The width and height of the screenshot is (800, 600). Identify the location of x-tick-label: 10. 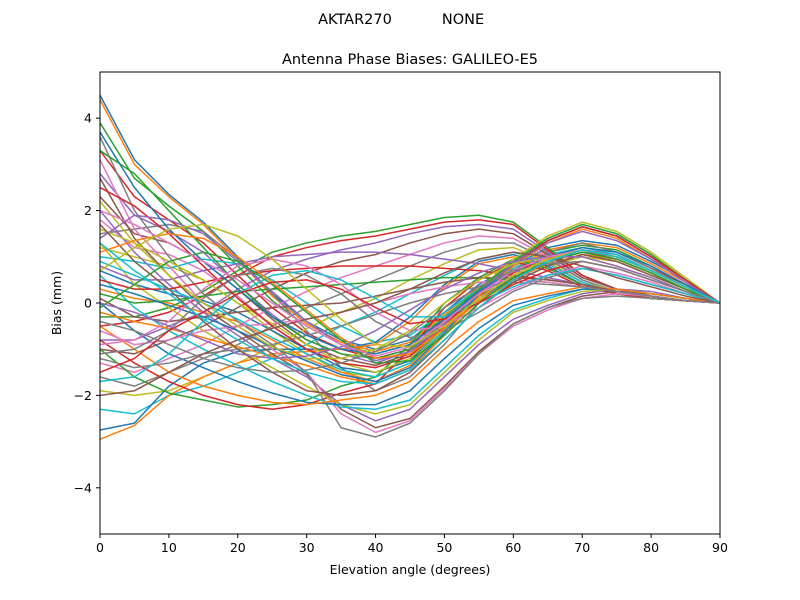
(169, 547).